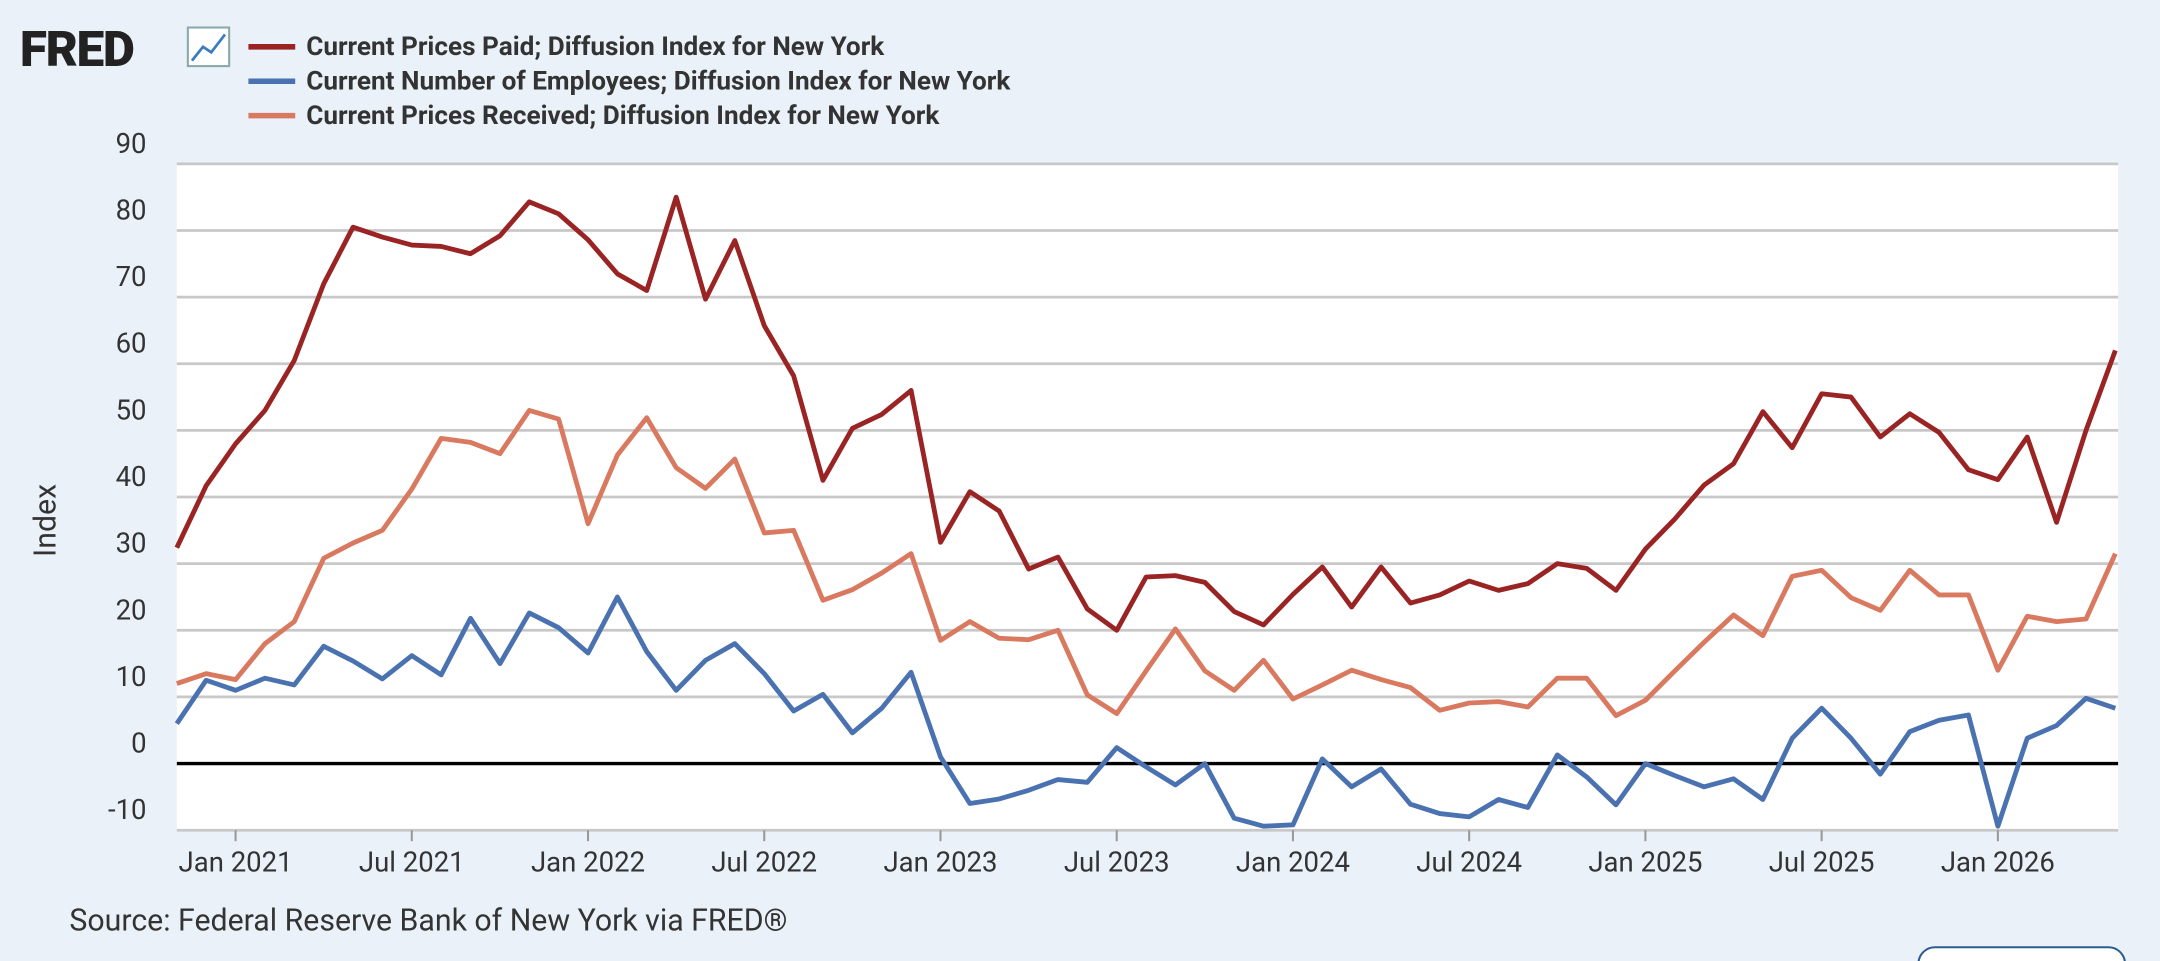 Image resolution: width=2160 pixels, height=961 pixels. What do you see at coordinates (131, 409) in the screenshot?
I see `y-tick-label: 50` at bounding box center [131, 409].